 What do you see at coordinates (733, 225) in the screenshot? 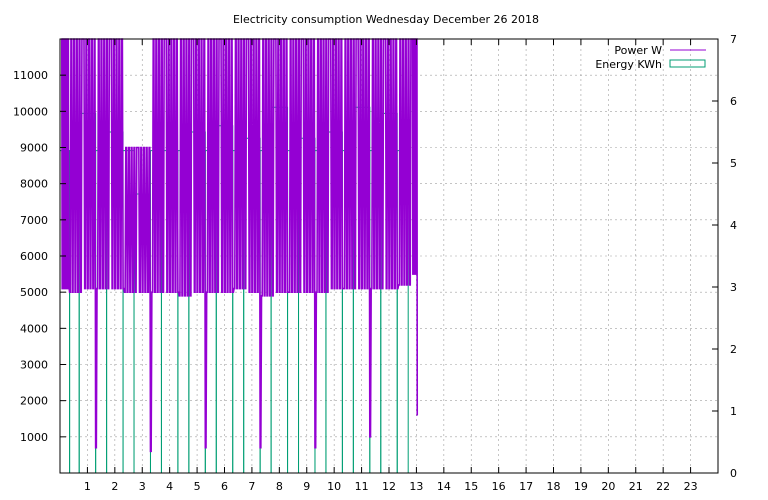
I see `y2-tick-label: 4` at bounding box center [733, 225].